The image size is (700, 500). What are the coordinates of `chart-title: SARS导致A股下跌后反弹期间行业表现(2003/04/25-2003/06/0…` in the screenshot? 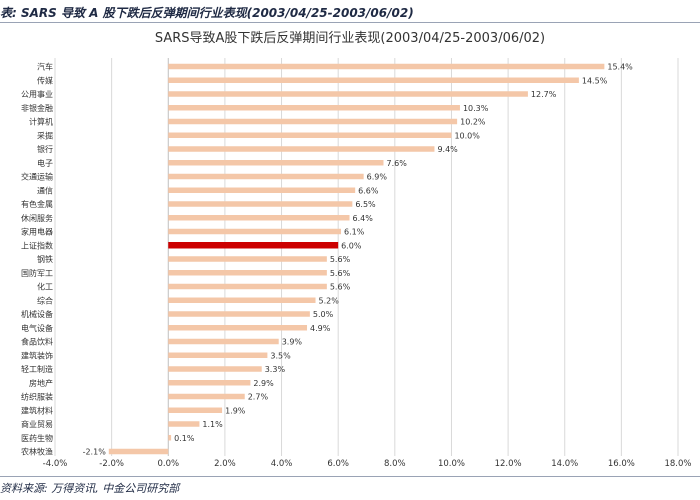 It's located at (350, 38).